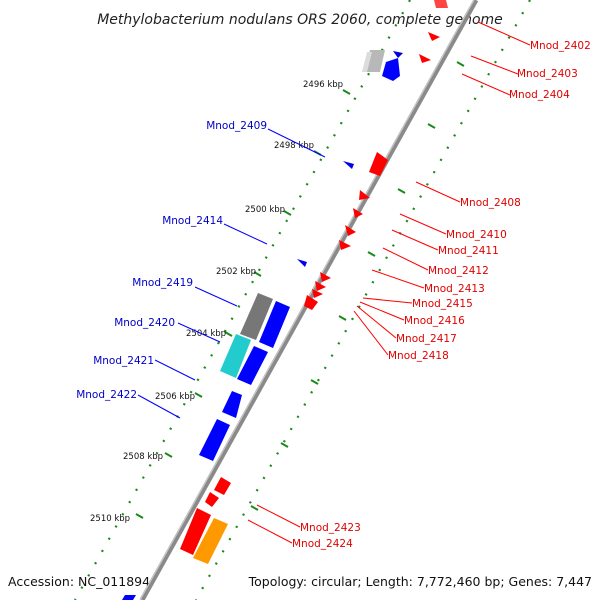  I want to click on gene-label: Mnod_2408, so click(490, 203).